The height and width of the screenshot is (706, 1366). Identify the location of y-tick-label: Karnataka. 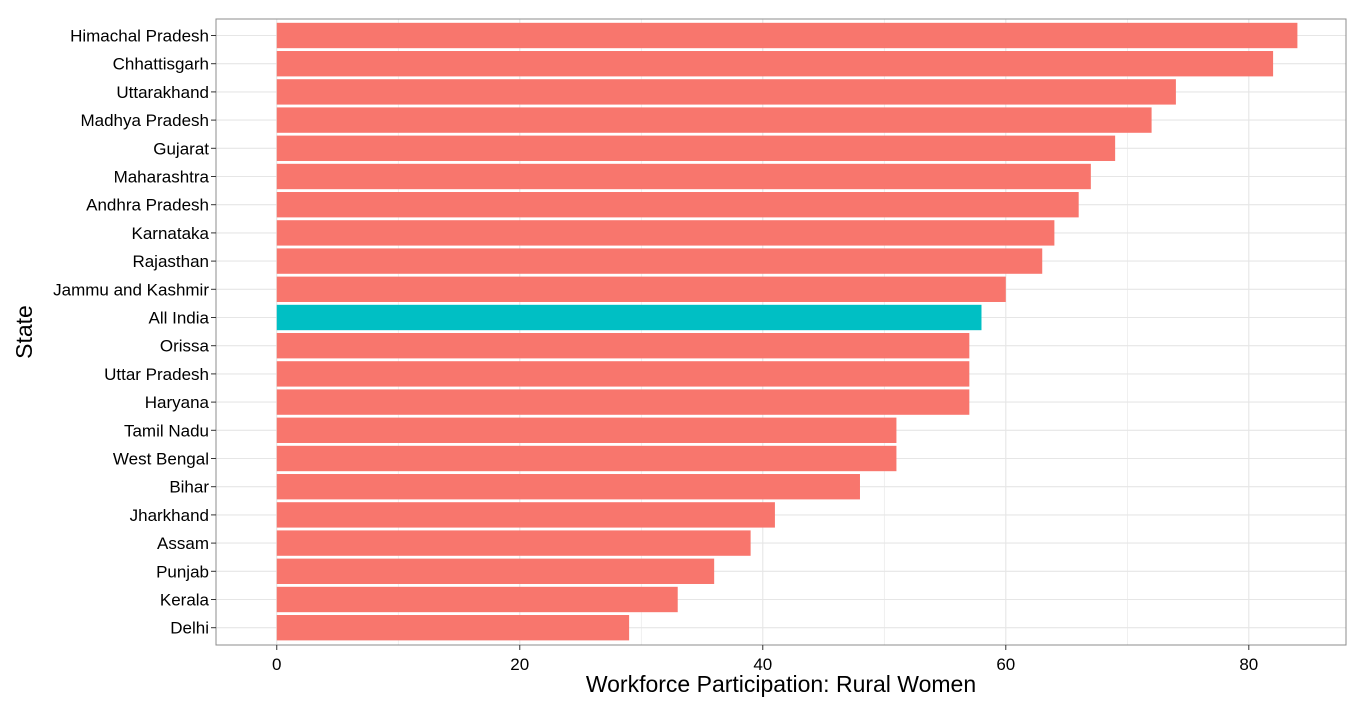
(171, 233).